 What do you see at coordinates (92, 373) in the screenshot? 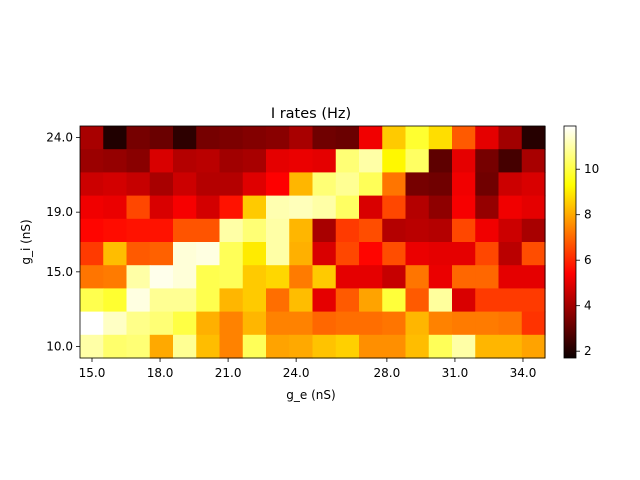
I see `x-tick-label: 15.0` at bounding box center [92, 373].